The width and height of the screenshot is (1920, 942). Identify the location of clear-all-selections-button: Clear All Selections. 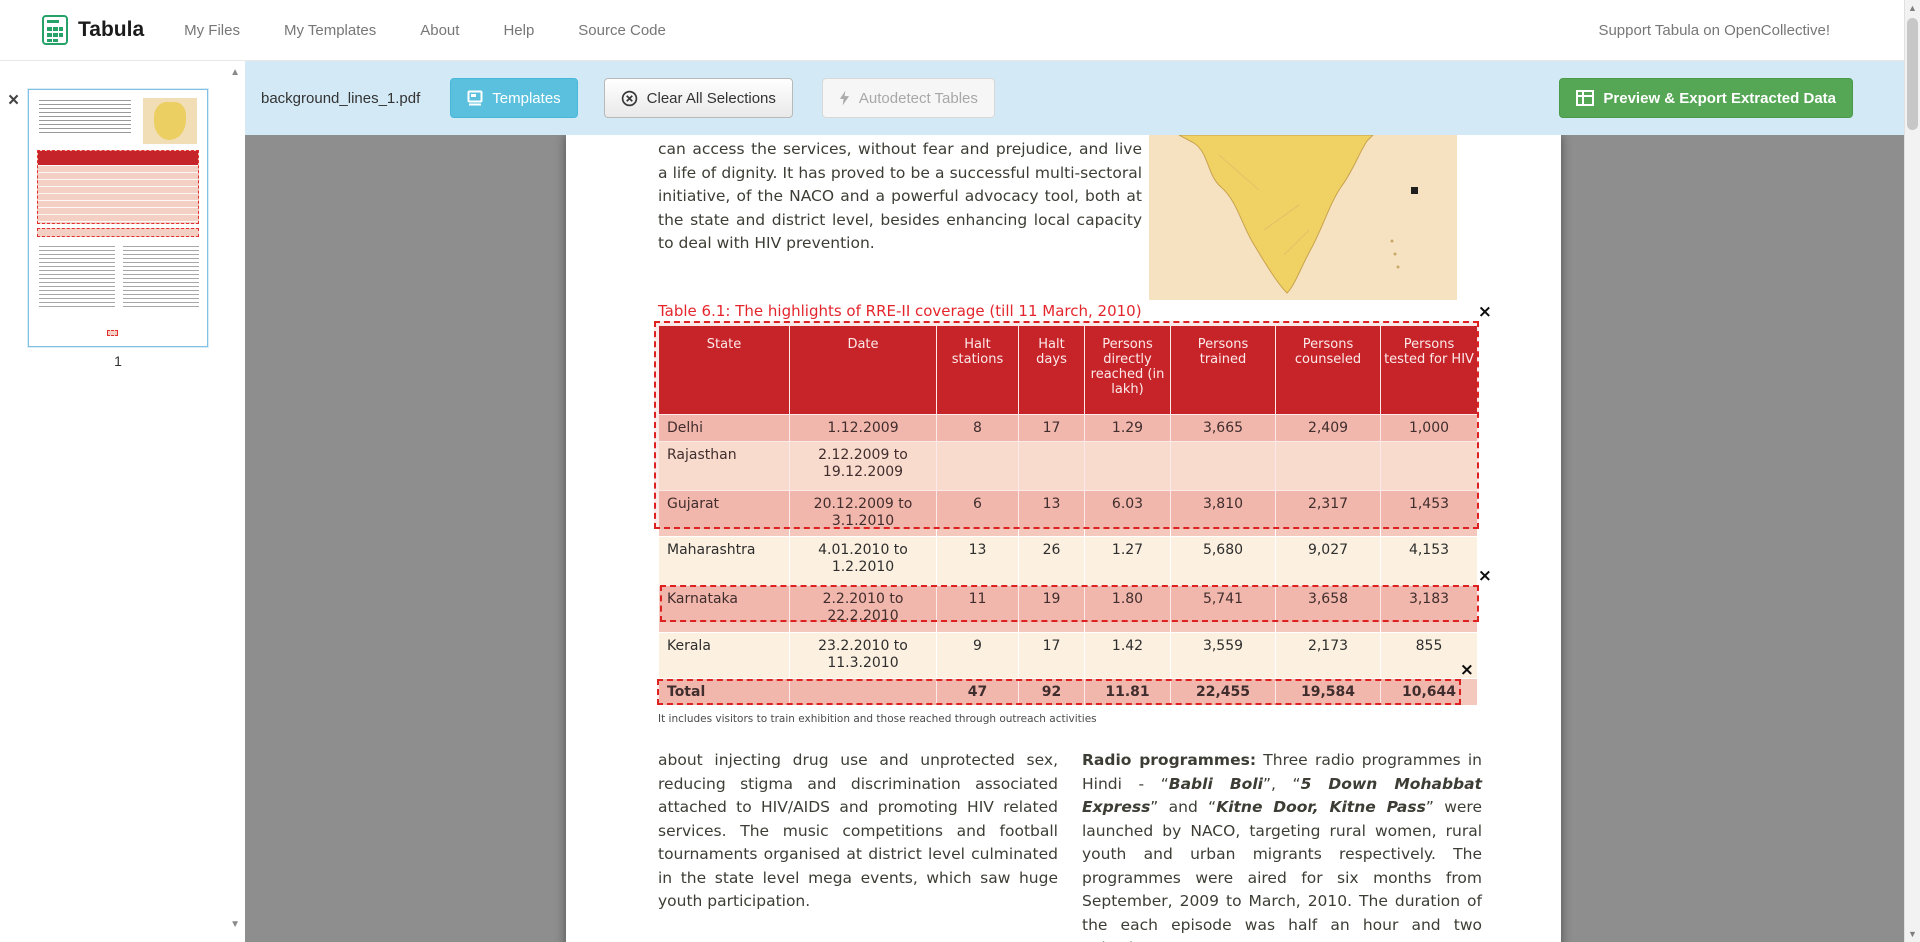
(698, 98).